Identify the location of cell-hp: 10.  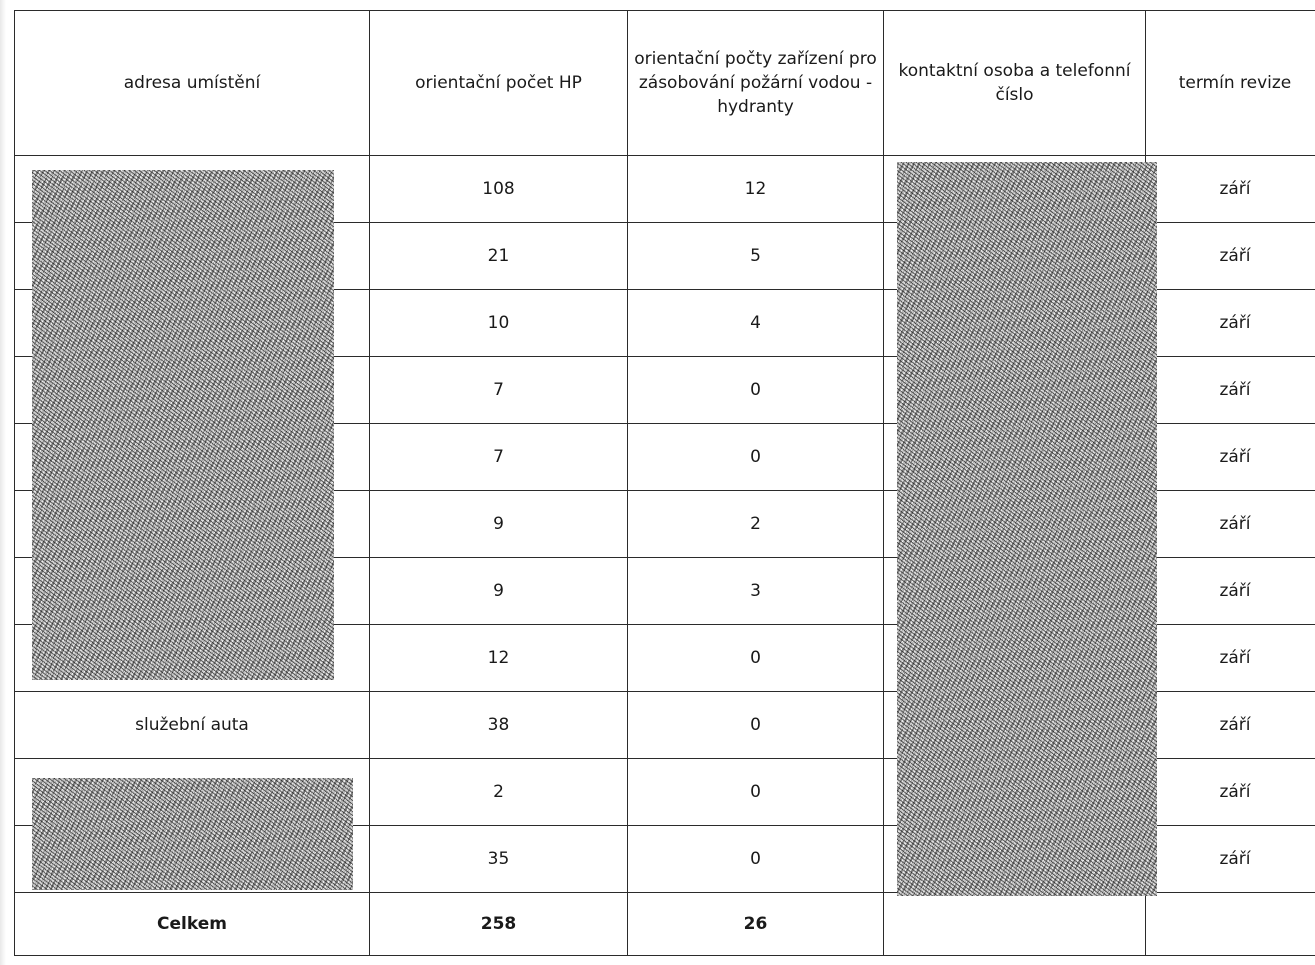
(498, 323).